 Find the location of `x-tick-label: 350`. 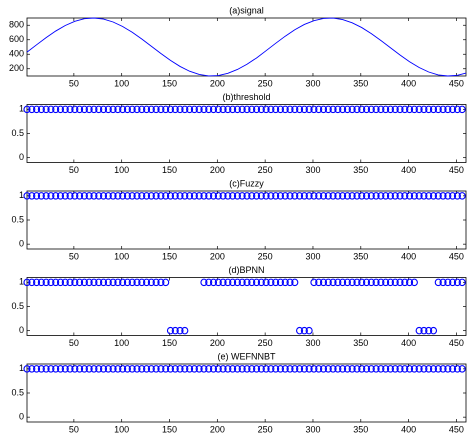

x-tick-label: 350 is located at coordinates (360, 83).